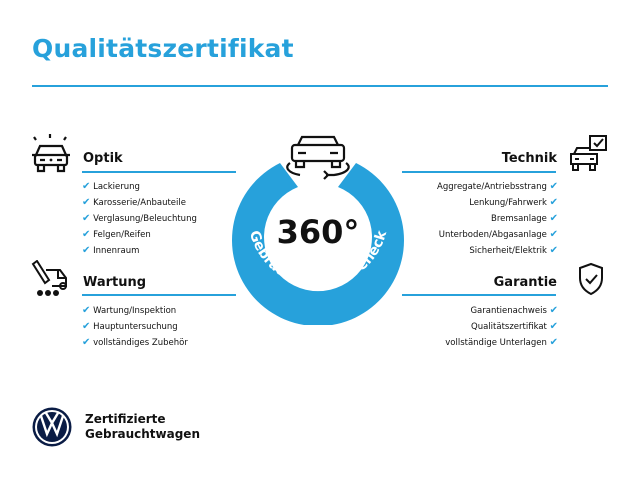 This screenshot has width=640, height=480. I want to click on page-title: Qualitätszertifikat, so click(163, 48).